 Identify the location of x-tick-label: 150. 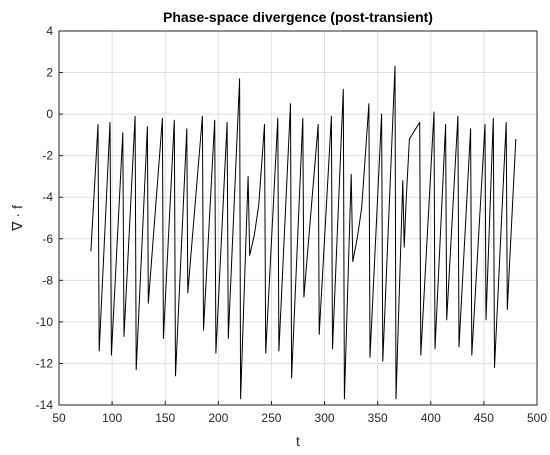
(165, 418).